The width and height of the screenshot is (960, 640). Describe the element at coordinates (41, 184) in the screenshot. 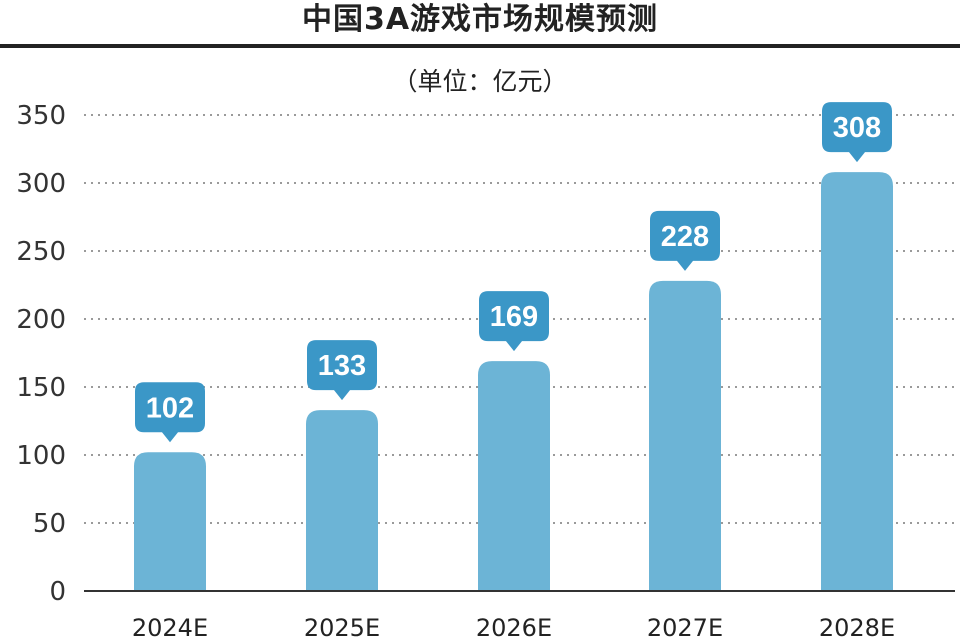

I see `y-tick-label: 300` at that location.